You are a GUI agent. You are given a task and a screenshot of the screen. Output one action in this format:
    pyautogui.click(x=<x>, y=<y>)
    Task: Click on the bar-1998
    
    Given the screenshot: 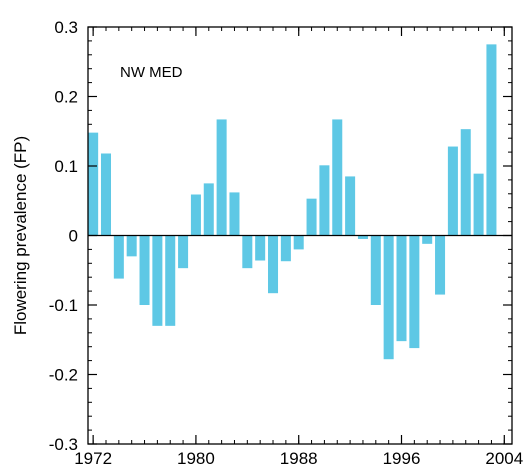 What is the action you would take?
    pyautogui.click(x=427, y=239)
    